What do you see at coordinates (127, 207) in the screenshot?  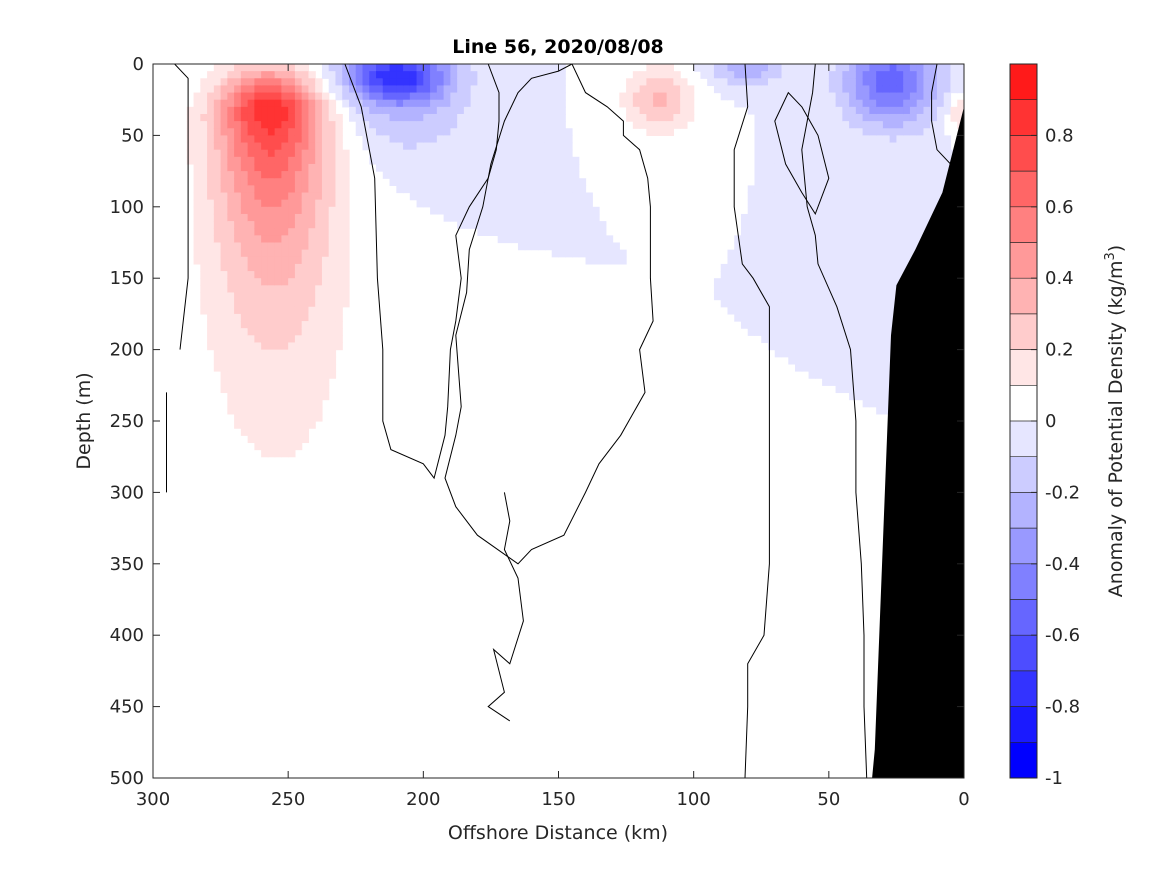 I see `y-tick-label: 100` at bounding box center [127, 207].